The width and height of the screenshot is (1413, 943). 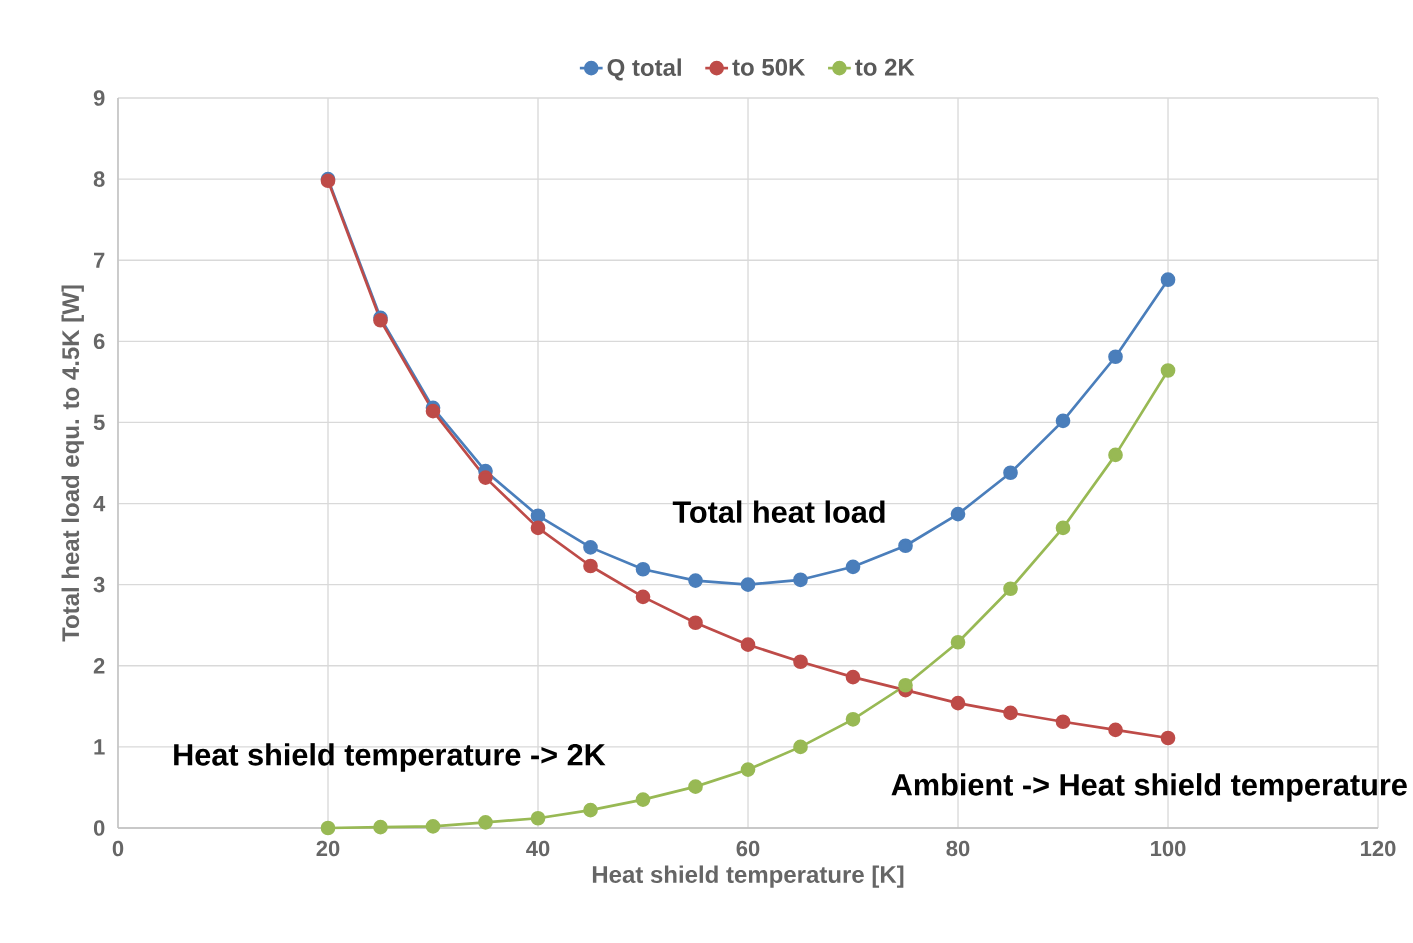 I want to click on x-tick-label: 100, so click(x=1168, y=848).